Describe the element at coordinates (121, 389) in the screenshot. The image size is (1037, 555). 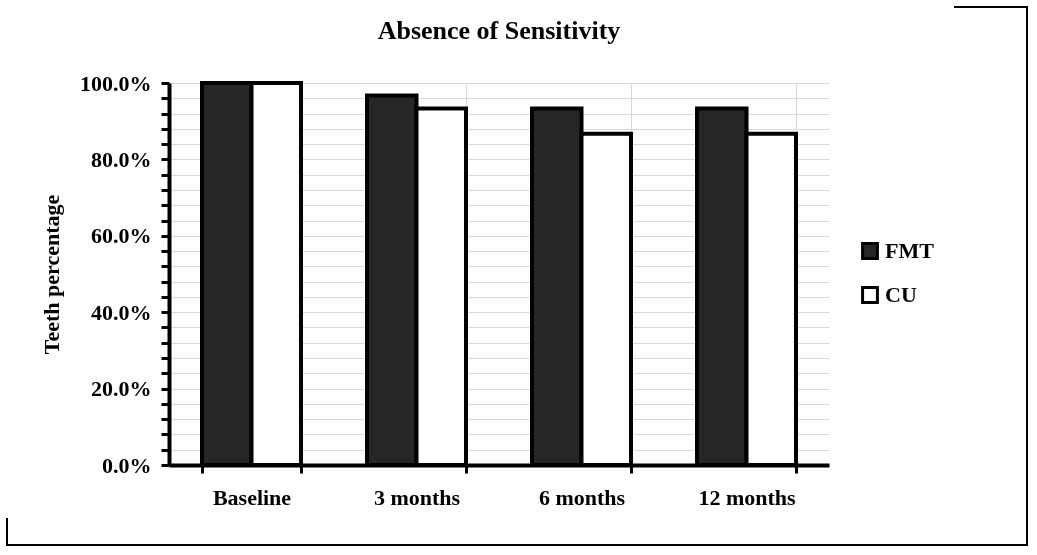
I see `y-tick-label: 20.0%` at that location.